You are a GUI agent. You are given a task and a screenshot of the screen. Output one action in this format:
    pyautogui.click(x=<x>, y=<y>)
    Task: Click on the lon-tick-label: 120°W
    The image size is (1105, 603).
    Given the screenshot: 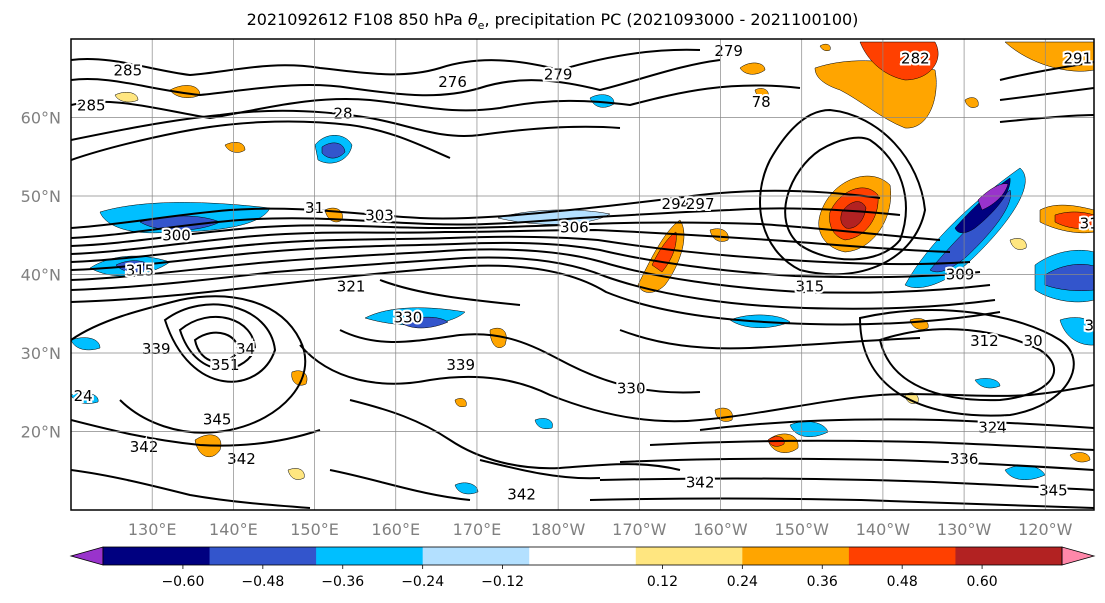 What is the action you would take?
    pyautogui.click(x=1045, y=529)
    